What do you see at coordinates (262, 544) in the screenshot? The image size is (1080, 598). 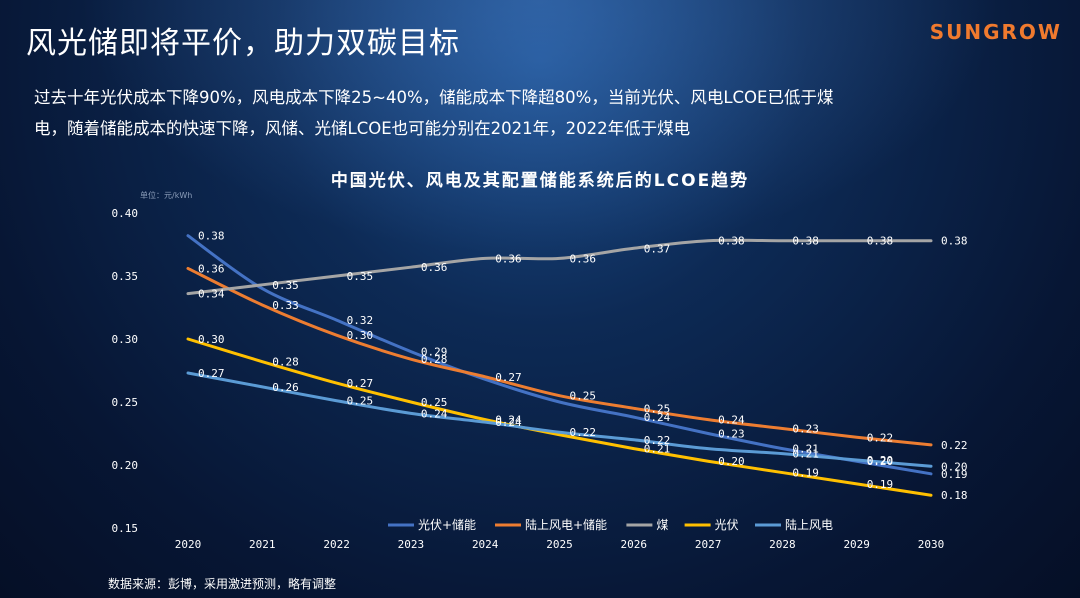 I see `x-tick-label: 2021` at bounding box center [262, 544].